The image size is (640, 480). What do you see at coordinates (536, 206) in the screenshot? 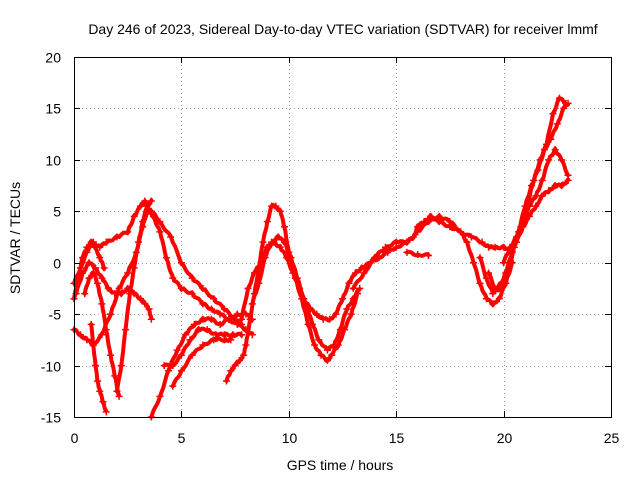
I see `series-satellite-track-S` at bounding box center [536, 206].